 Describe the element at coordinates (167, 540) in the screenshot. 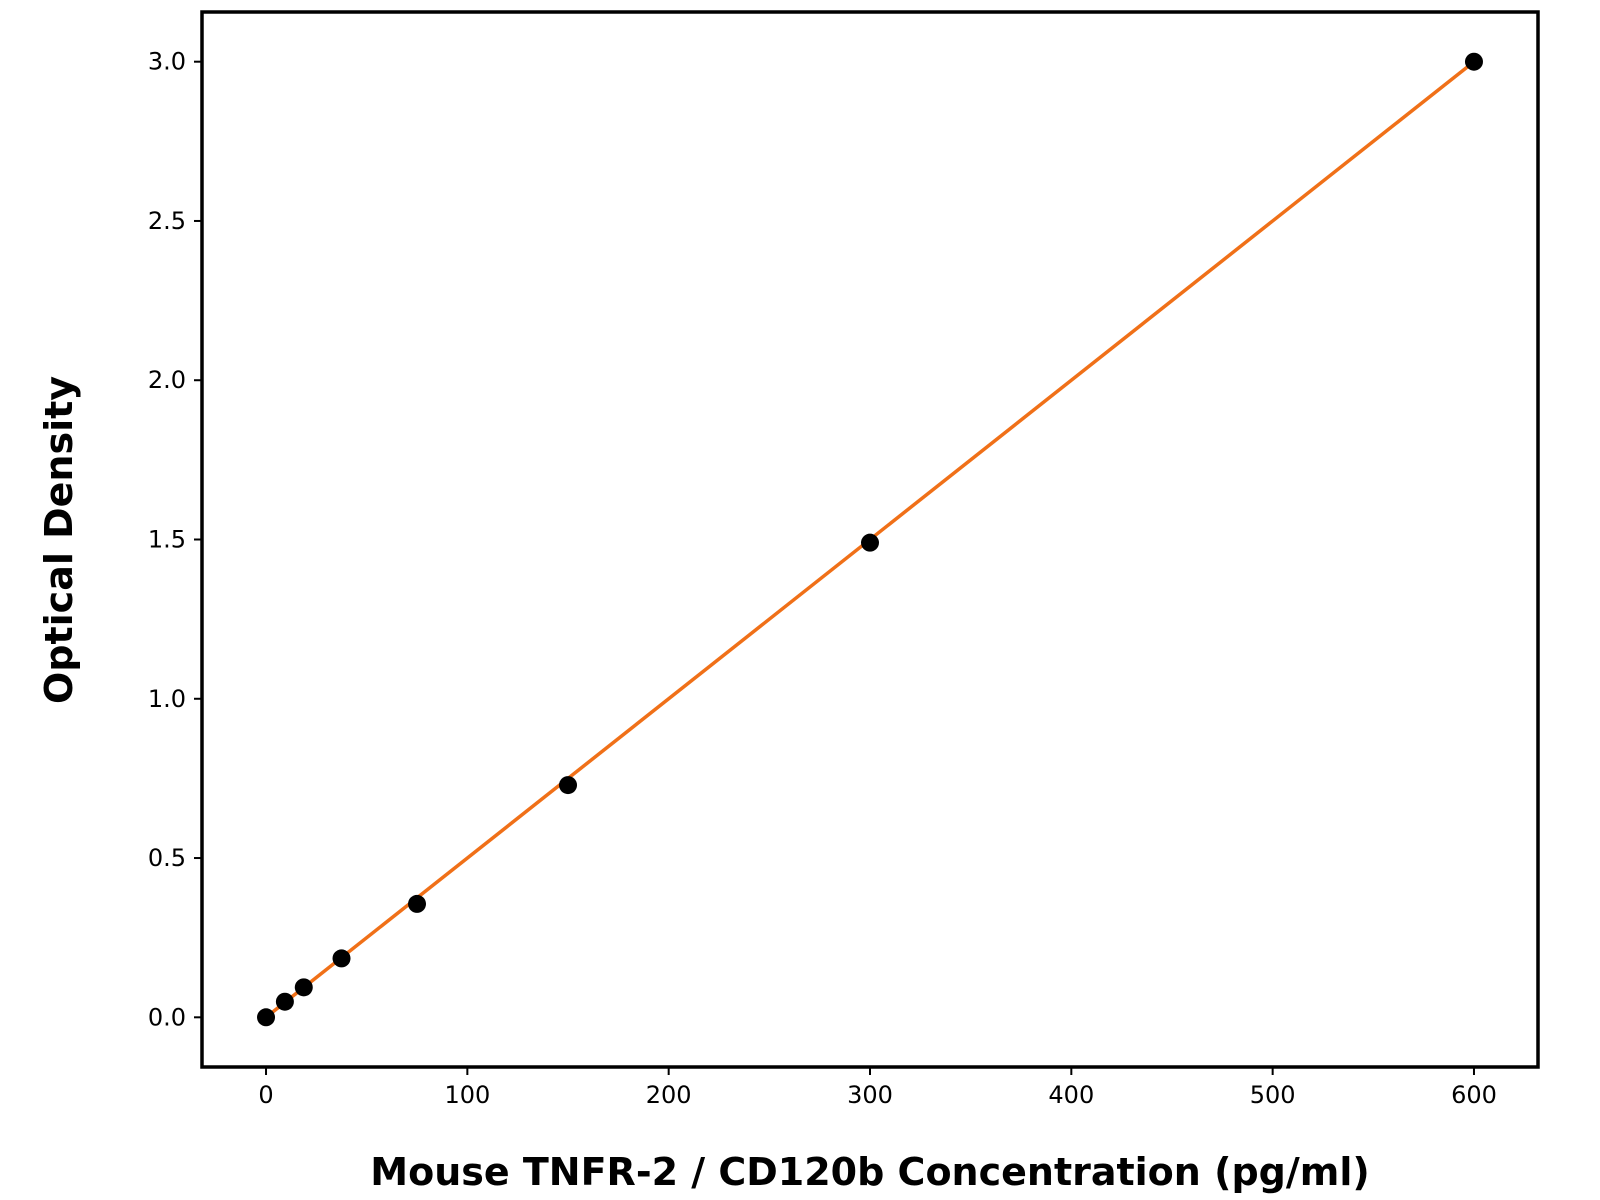

I see `y-tick-label: 1.5` at that location.